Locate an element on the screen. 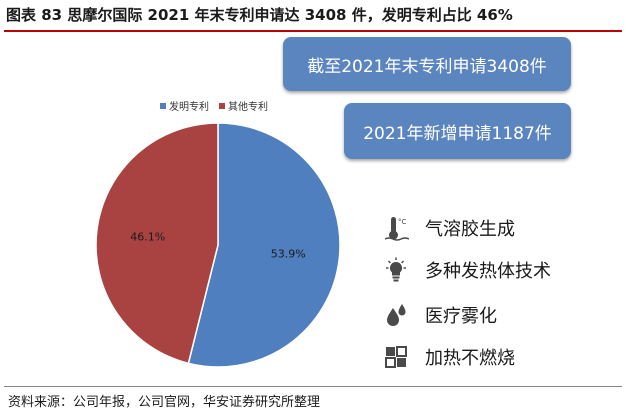  feature-heat-not-burn: 加热不燃烧 is located at coordinates (449, 357).